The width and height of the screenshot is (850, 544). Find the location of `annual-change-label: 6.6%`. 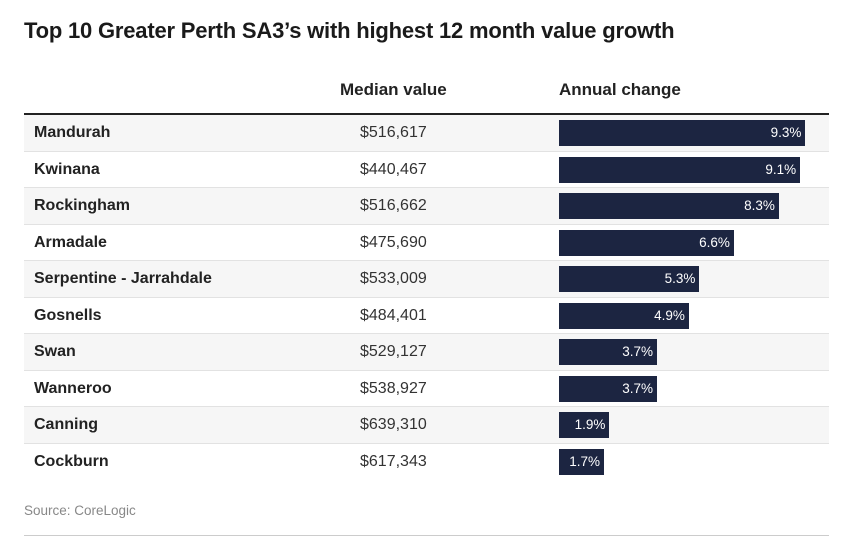

annual-change-label: 6.6% is located at coordinates (714, 242).